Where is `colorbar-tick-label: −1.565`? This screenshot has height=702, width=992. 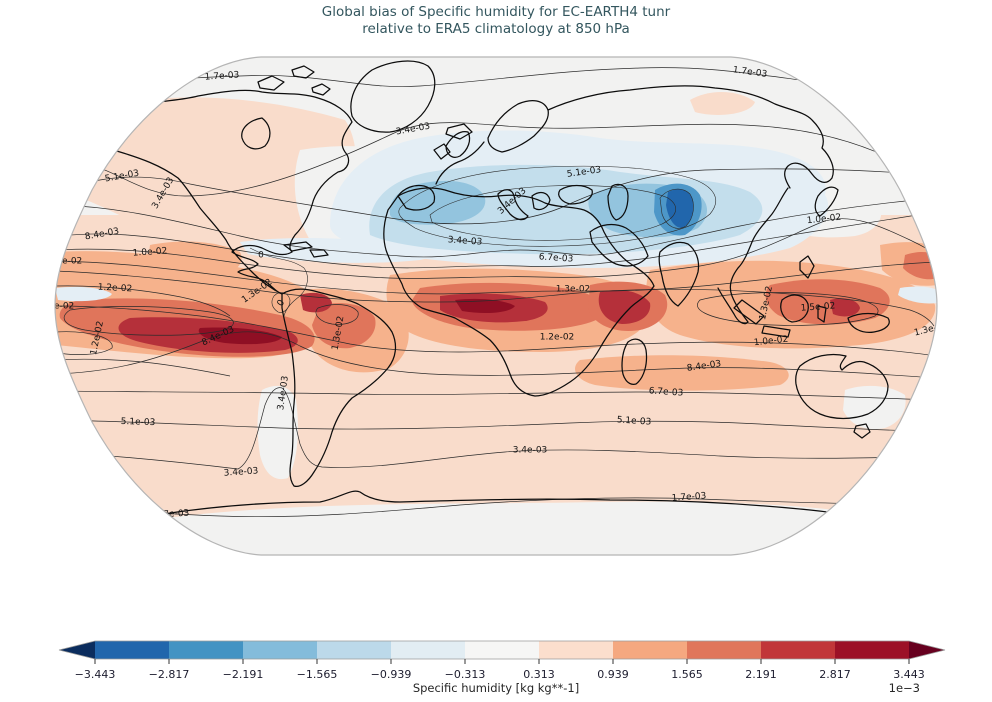 colorbar-tick-label: −1.565 is located at coordinates (317, 674).